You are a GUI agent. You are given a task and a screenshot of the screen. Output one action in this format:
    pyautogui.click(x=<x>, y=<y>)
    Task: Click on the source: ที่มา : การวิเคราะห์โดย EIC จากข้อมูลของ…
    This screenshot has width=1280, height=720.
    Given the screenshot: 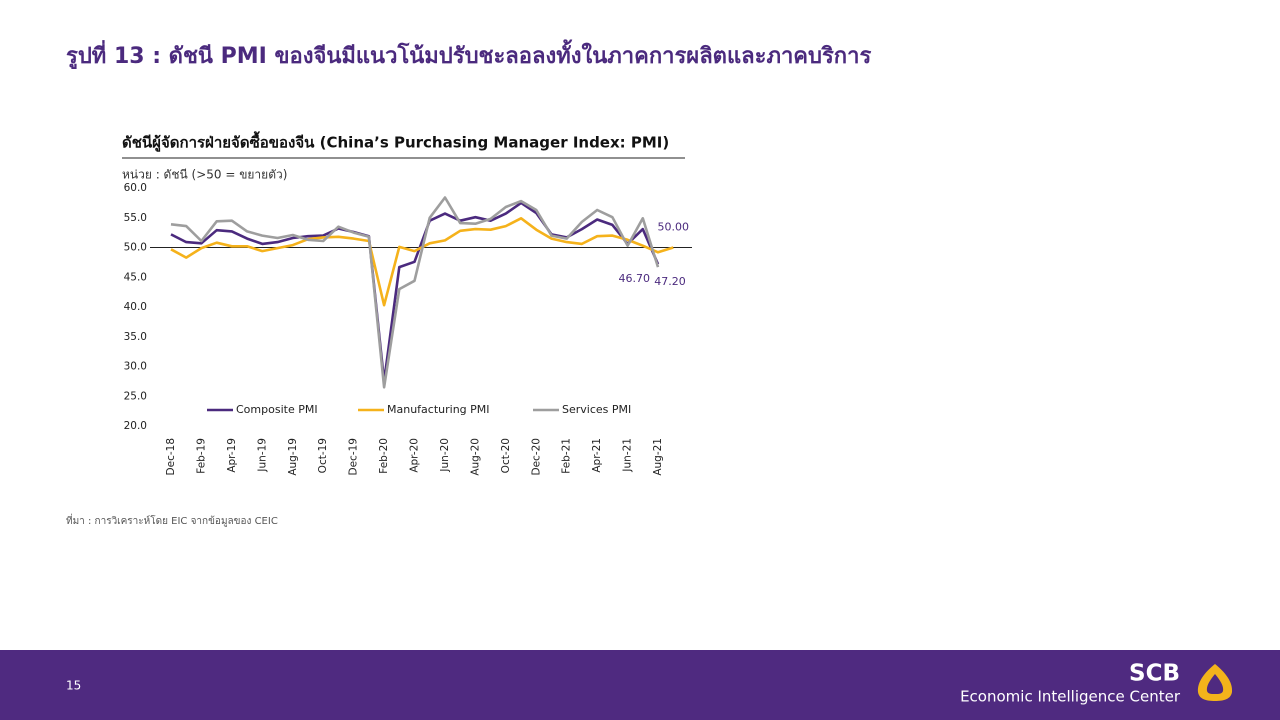 What is the action you would take?
    pyautogui.click(x=172, y=520)
    